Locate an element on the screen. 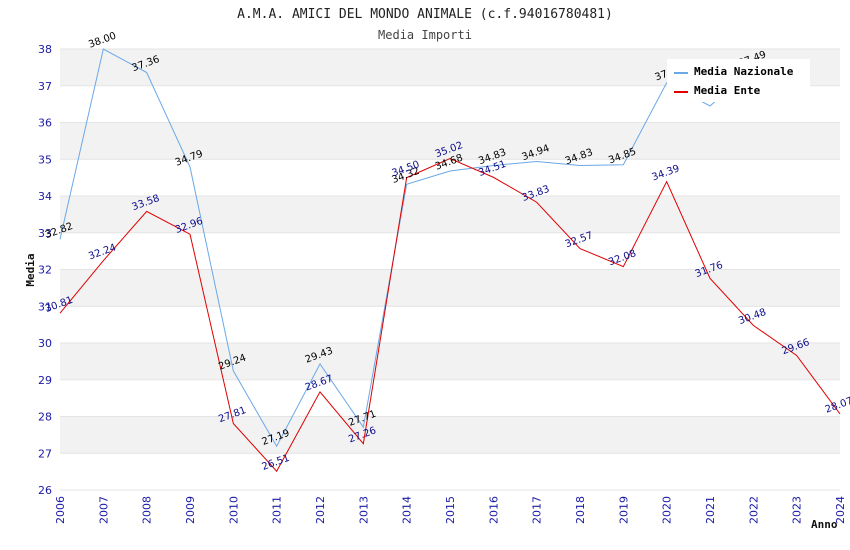  x-tick-label: 2009 is located at coordinates (190, 510).